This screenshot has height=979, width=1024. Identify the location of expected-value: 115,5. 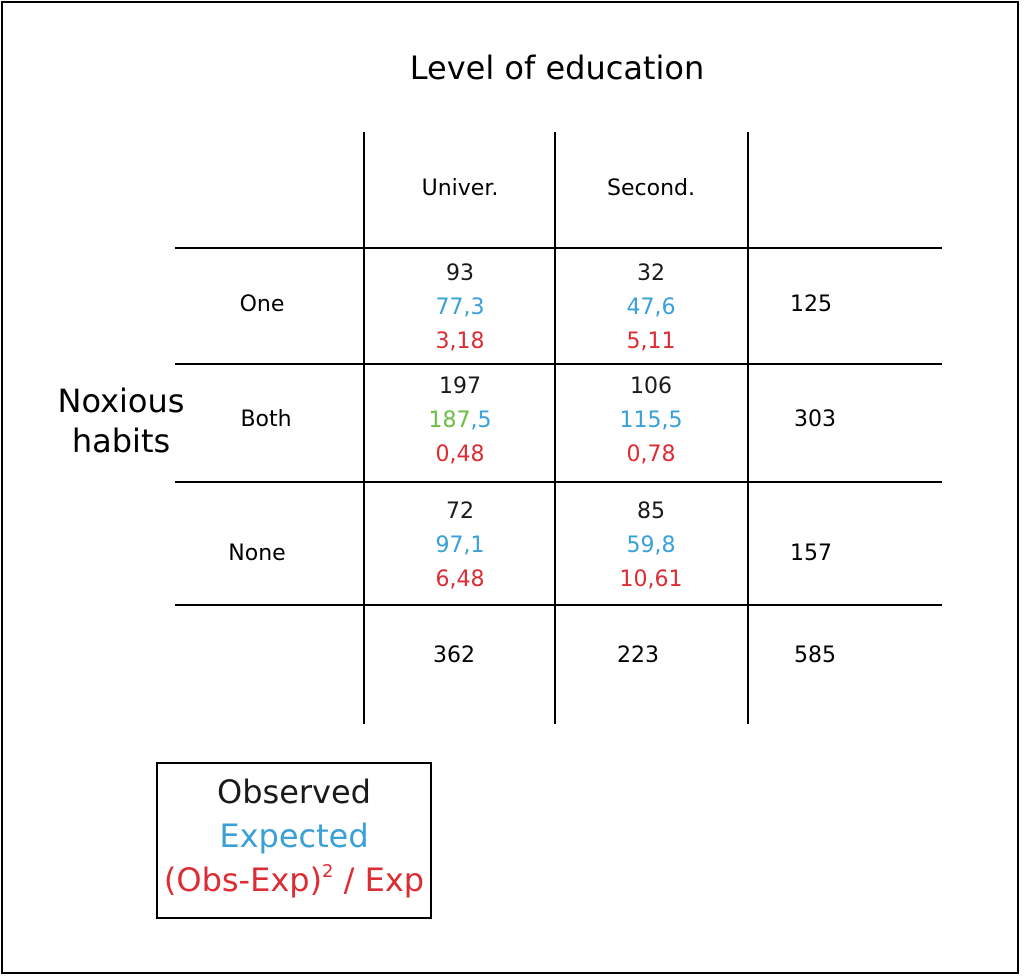
(651, 420).